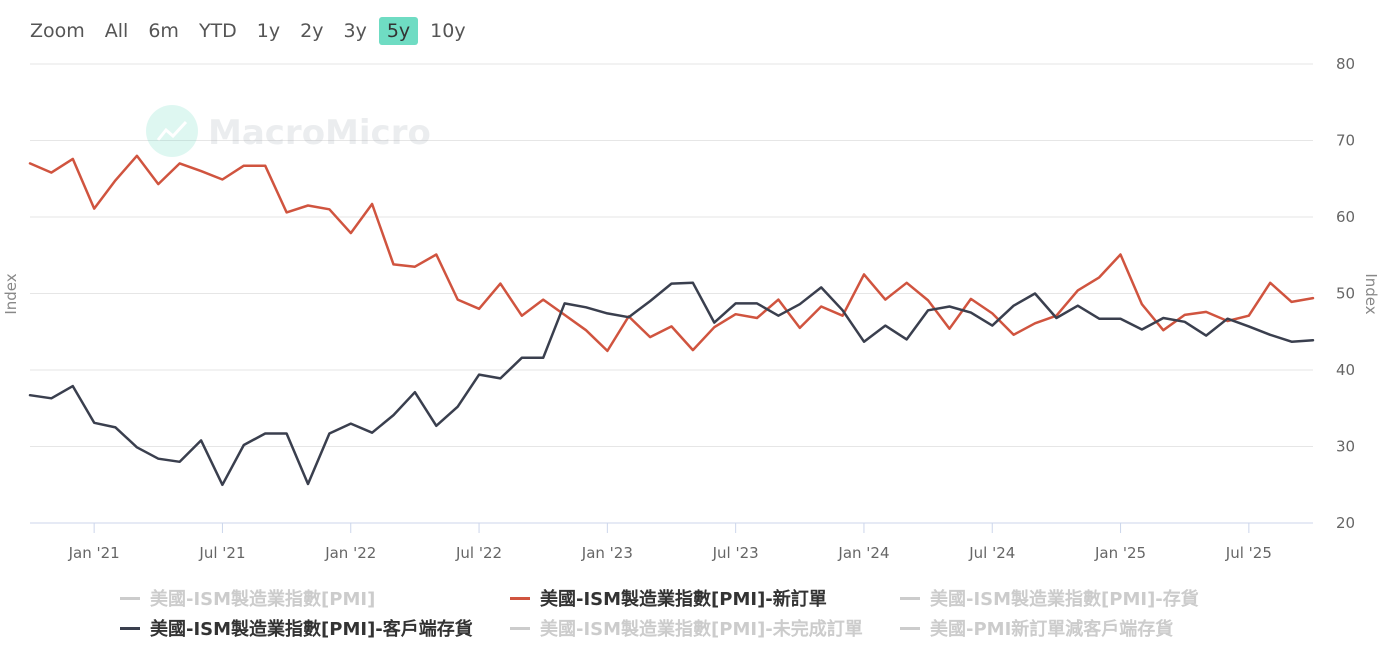 Image resolution: width=1382 pixels, height=650 pixels. Describe the element at coordinates (312, 31) in the screenshot. I see `zoom-2y-button: 2y` at that location.